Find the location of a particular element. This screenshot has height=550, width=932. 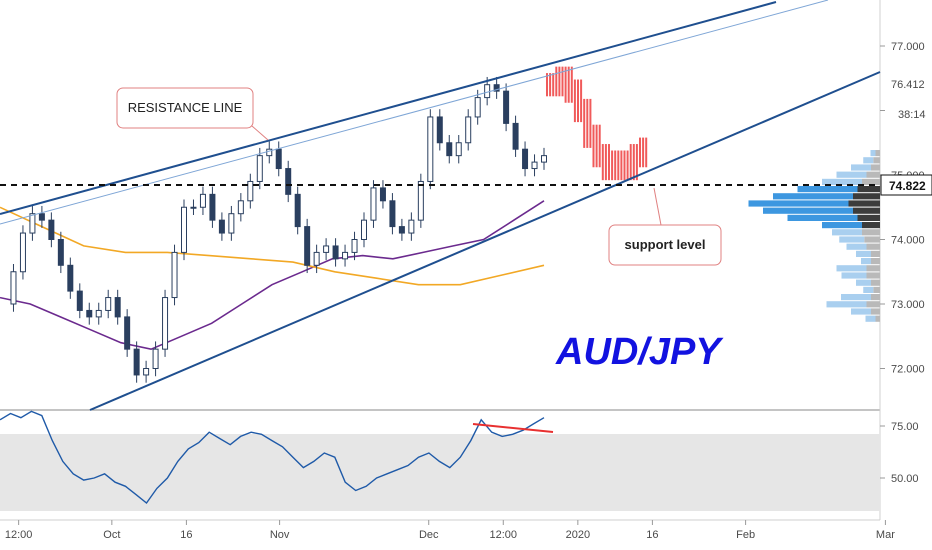

time-tick-label: Mar is located at coordinates (885, 535).